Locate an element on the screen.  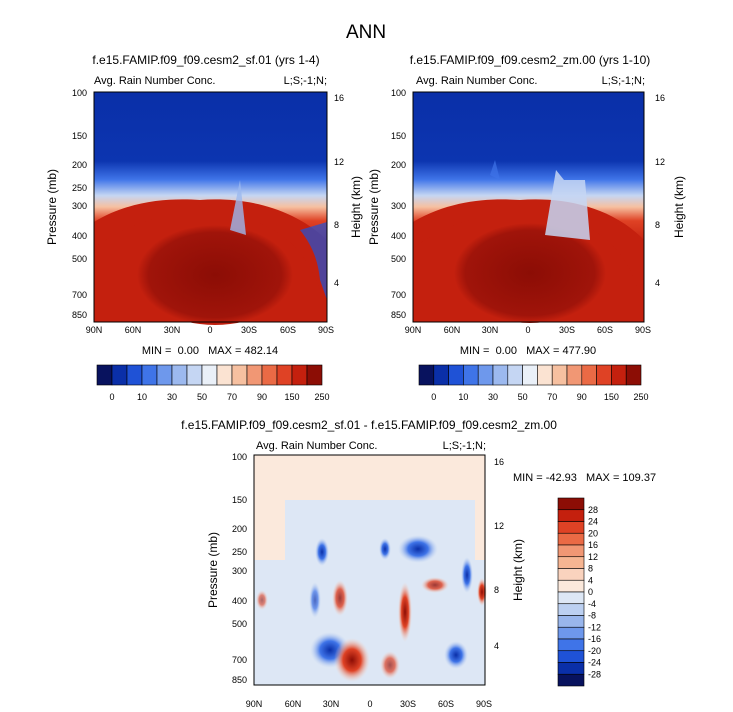
x-tick: 60S is located at coordinates (605, 330).